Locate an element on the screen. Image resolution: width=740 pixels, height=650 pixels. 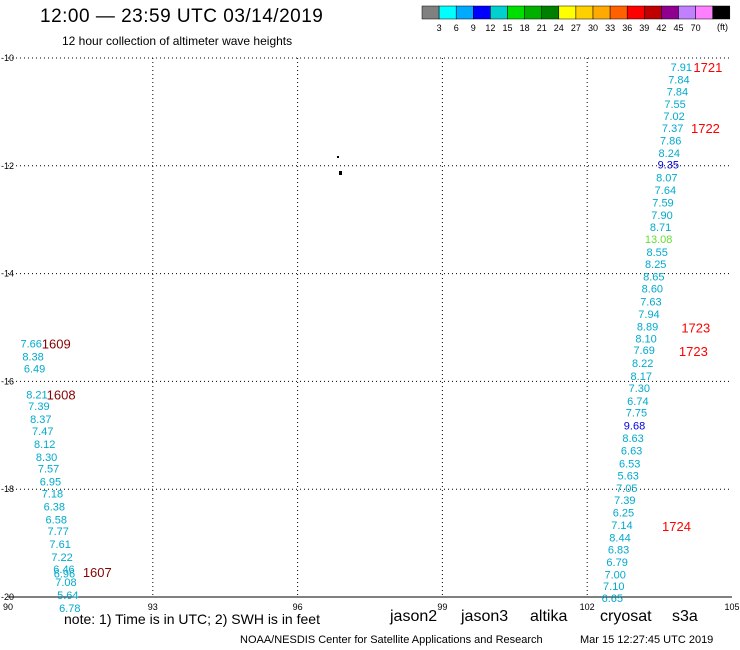
data-point-label: 6.95 is located at coordinates (50, 483).